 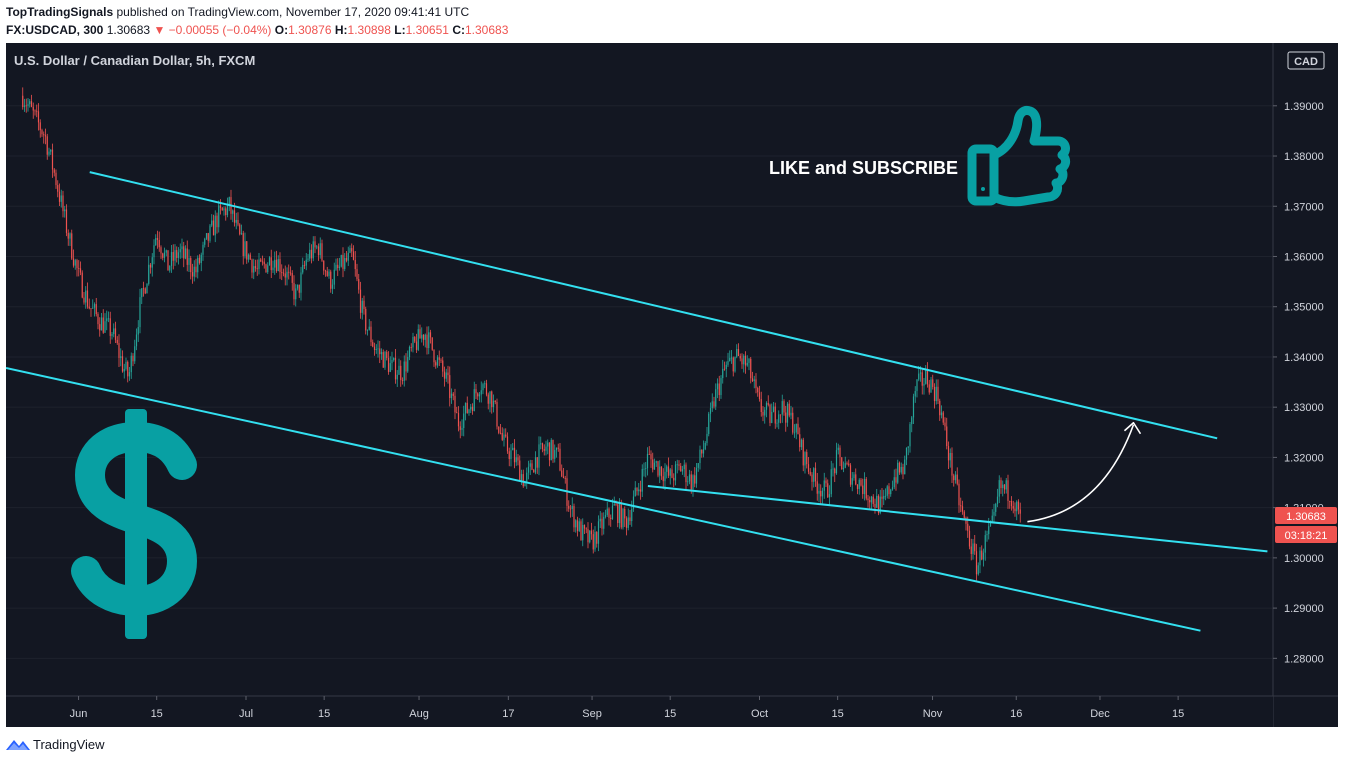 I want to click on currency-badge, so click(x=1306, y=60).